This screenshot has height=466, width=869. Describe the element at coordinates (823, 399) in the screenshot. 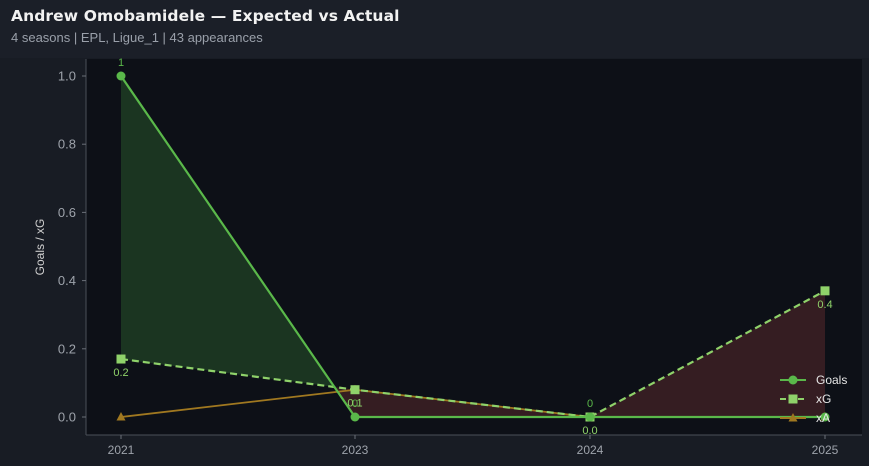

I see `legend-label: xG` at that location.